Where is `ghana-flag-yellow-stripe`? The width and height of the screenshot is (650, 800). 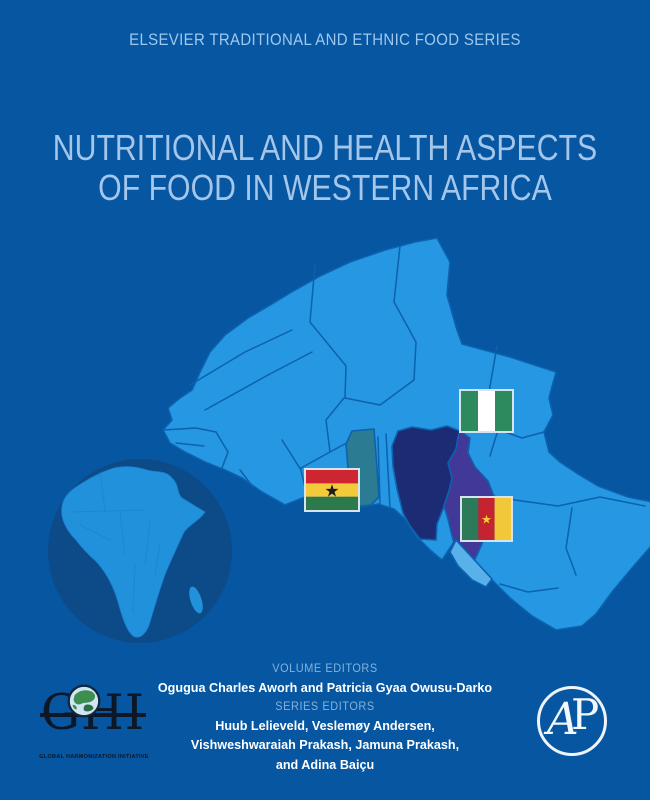
ghana-flag-yellow-stripe is located at coordinates (332, 490).